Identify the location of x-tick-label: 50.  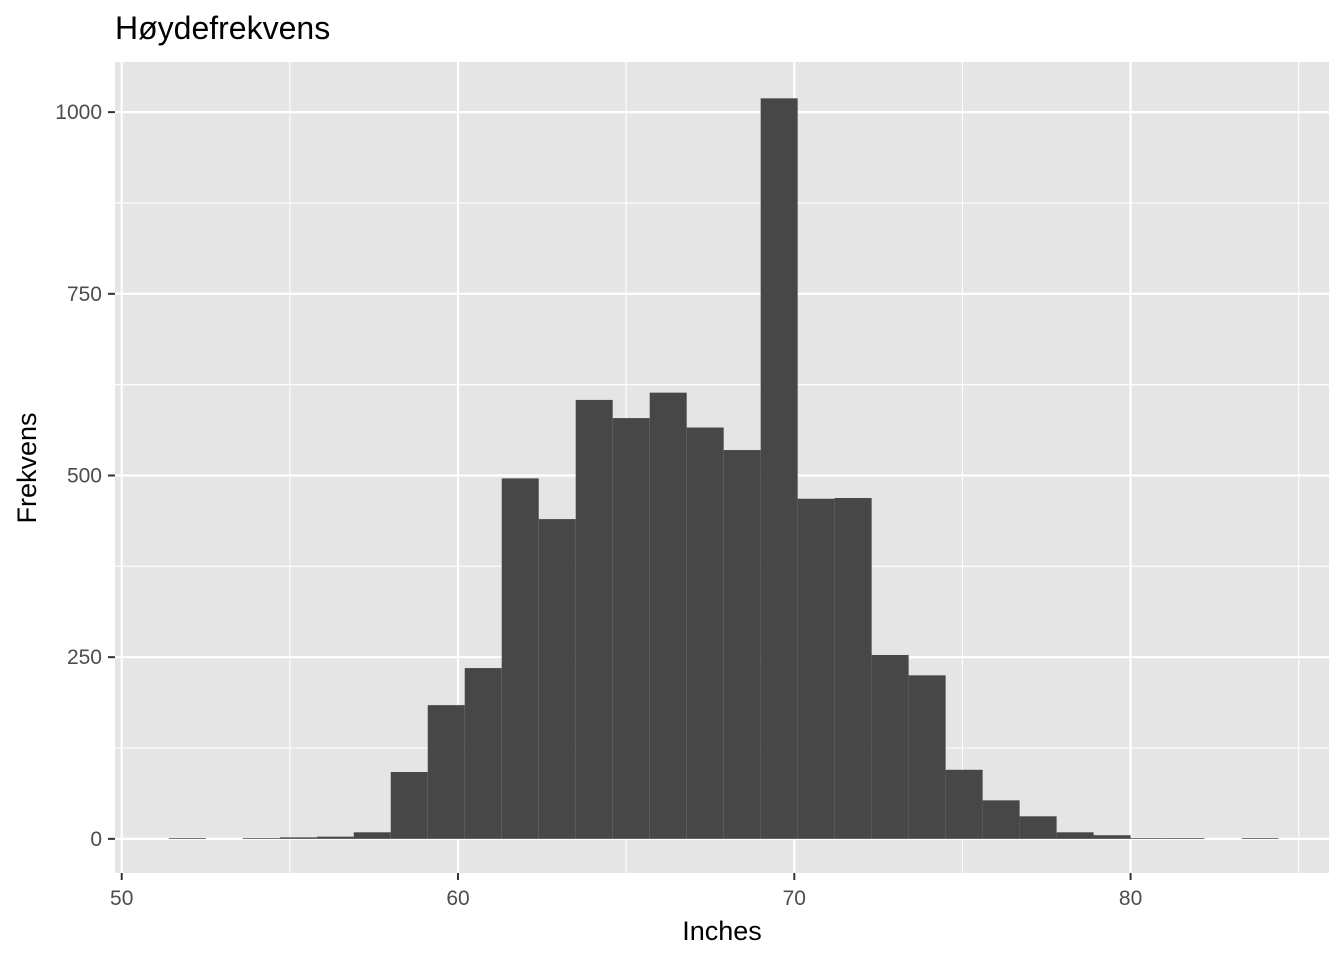
(121, 898).